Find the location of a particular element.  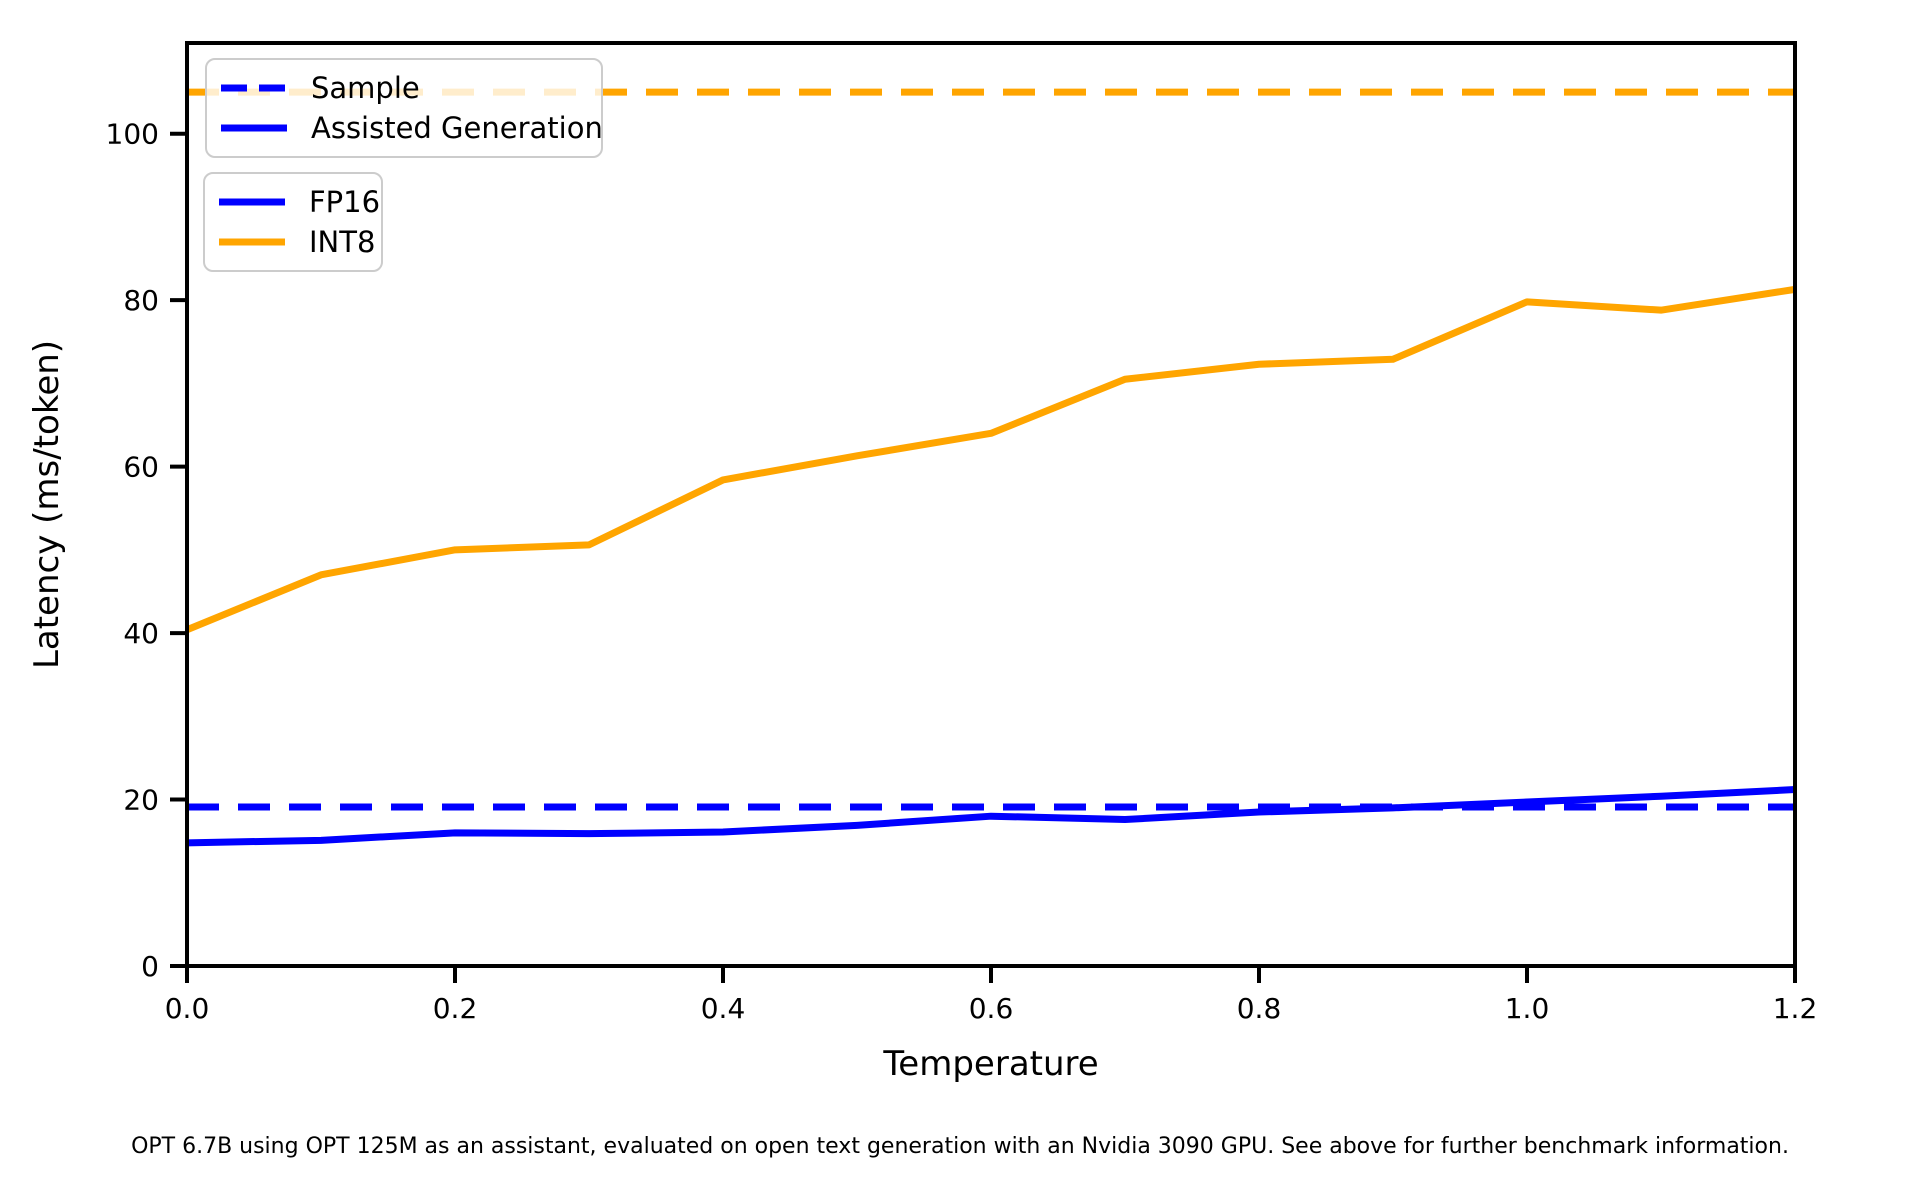

x-axis-tick-label: 0.0 is located at coordinates (187, 1008).